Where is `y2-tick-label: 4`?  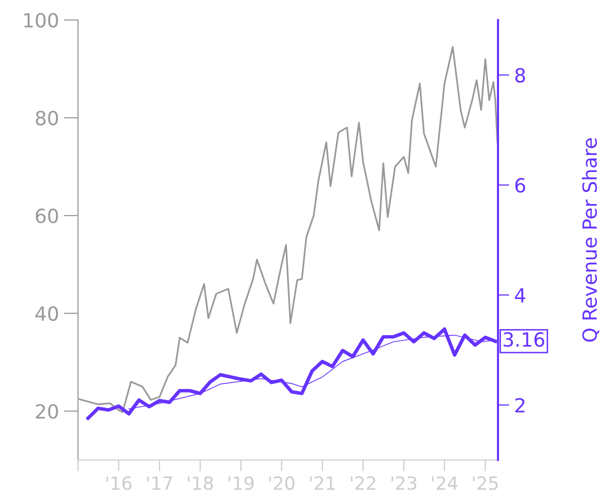
y2-tick-label: 4 is located at coordinates (520, 295).